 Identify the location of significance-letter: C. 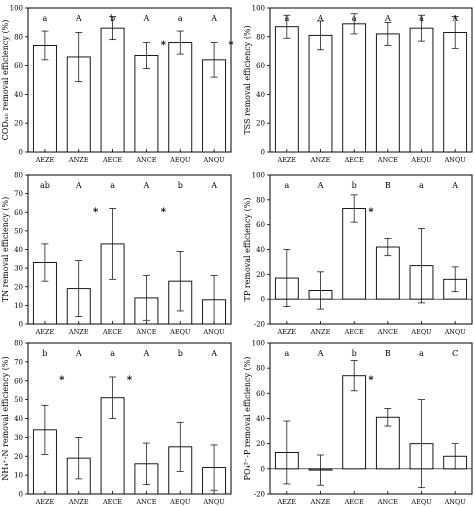
(455, 353).